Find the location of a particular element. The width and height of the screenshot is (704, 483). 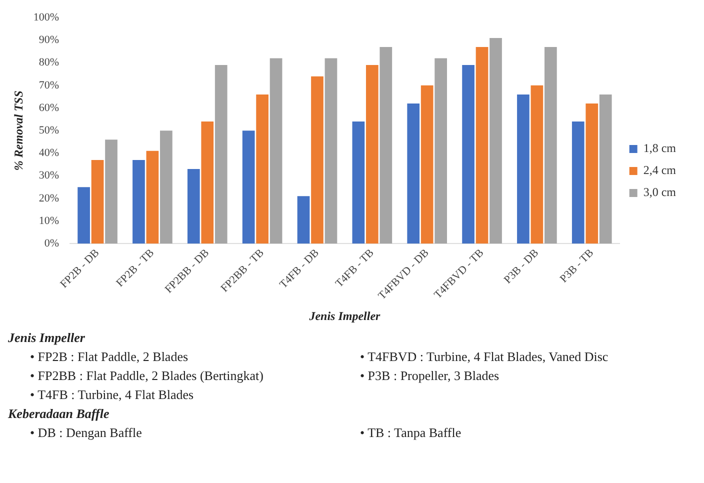

text: • T4FBVD : Turbine, 4 Flat Blades, Vaned Disc is located at coordinates (485, 357).